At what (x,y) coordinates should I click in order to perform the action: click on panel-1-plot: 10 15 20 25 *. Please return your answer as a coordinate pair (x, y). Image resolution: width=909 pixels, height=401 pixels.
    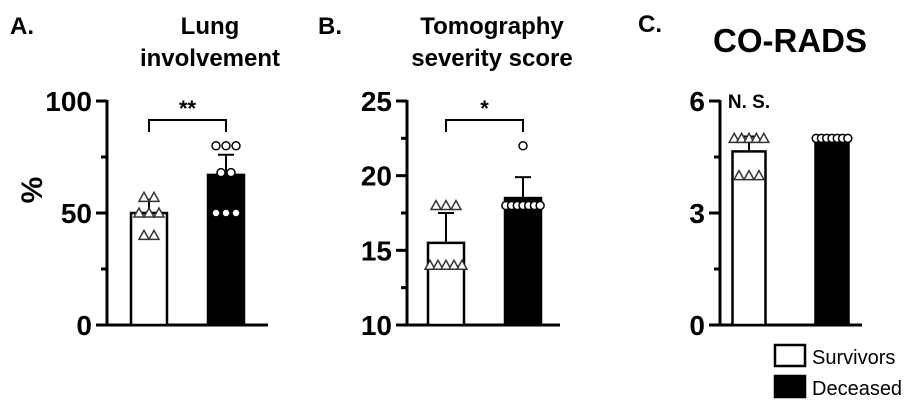
    Looking at the image, I should click on (460, 213).